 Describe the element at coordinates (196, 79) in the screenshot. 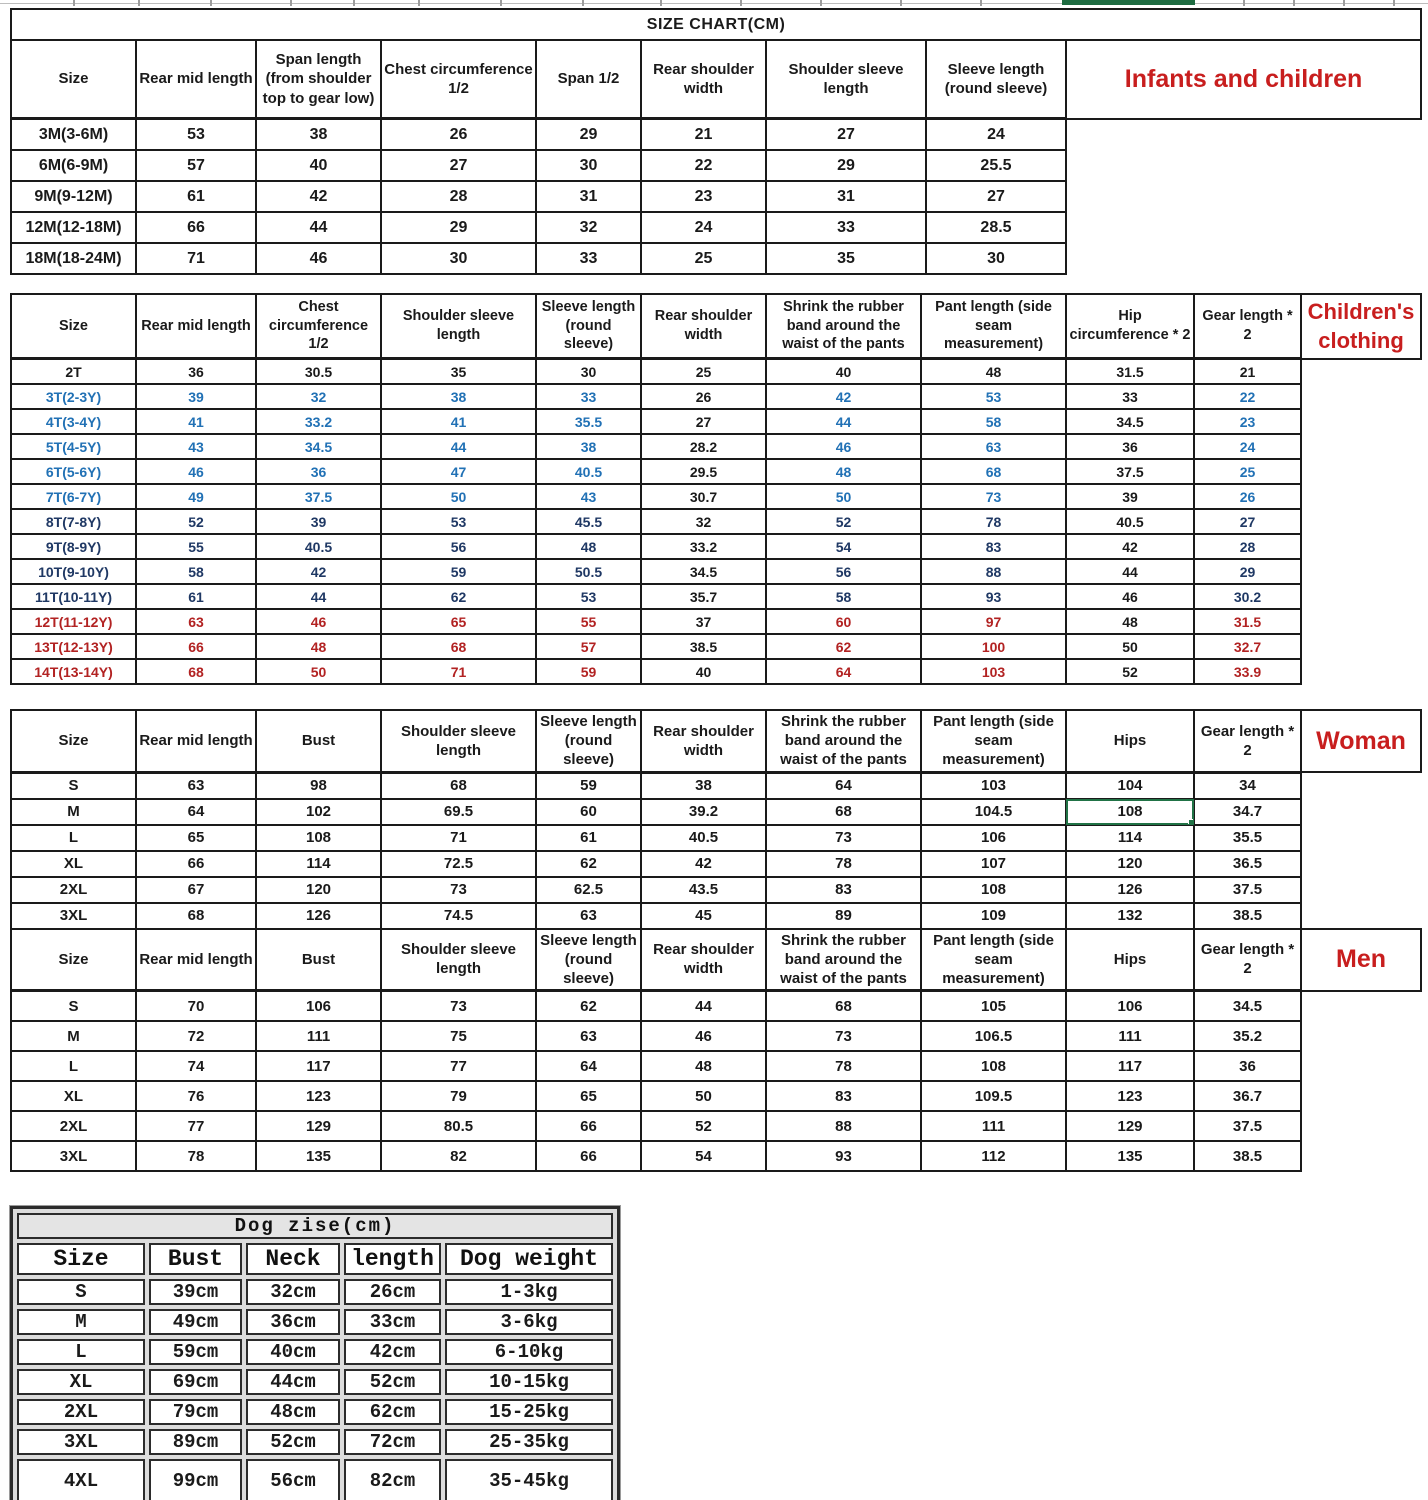

I see `column-header: Rear mid length` at that location.